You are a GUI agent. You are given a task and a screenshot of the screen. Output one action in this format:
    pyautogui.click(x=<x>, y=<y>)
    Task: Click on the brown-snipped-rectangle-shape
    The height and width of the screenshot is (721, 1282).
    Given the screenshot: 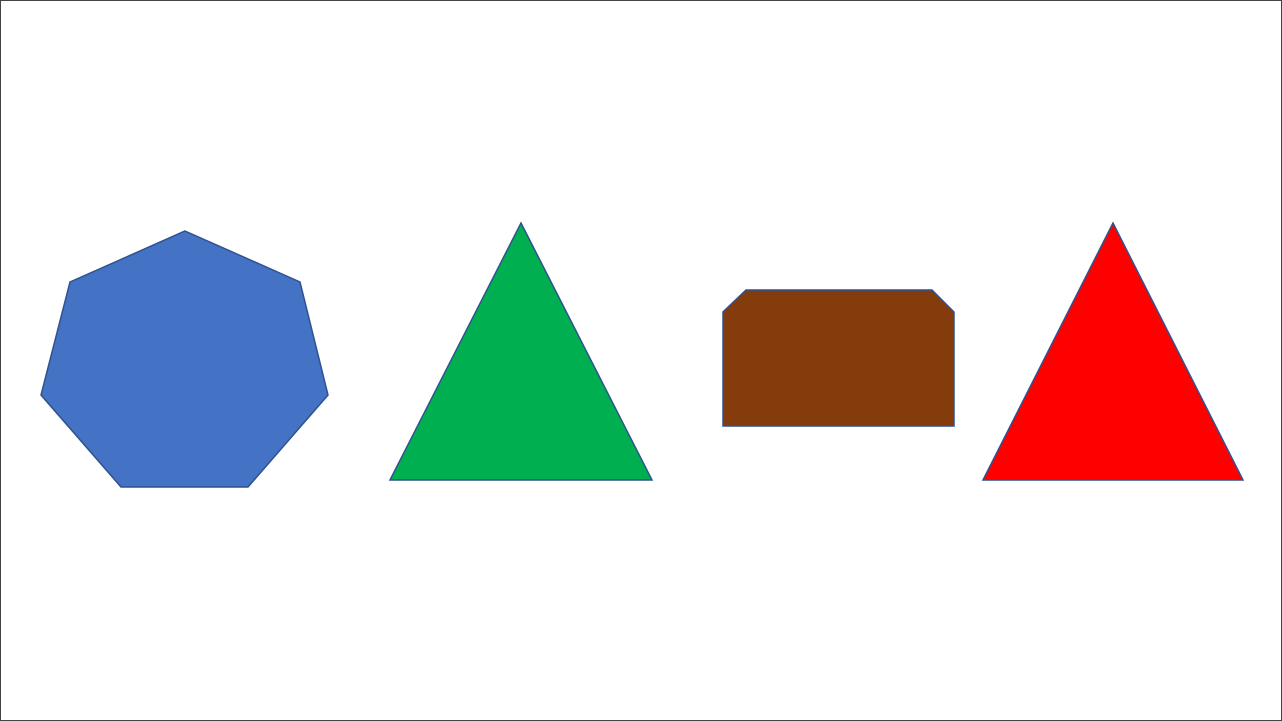 What is the action you would take?
    pyautogui.click(x=838, y=358)
    